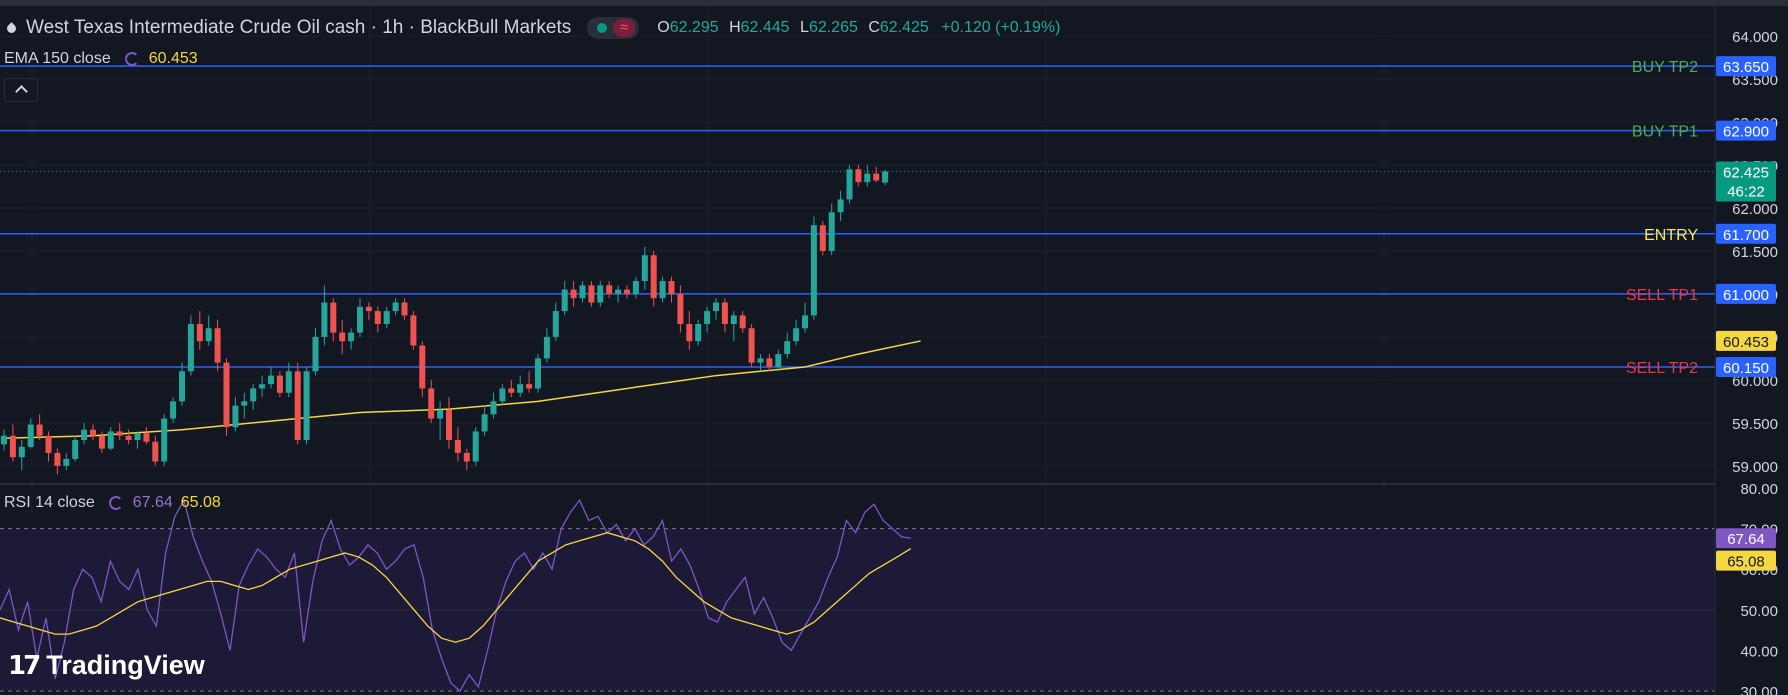 The width and height of the screenshot is (1788, 695). I want to click on rsi-tick-label: 50.00, so click(1759, 611).